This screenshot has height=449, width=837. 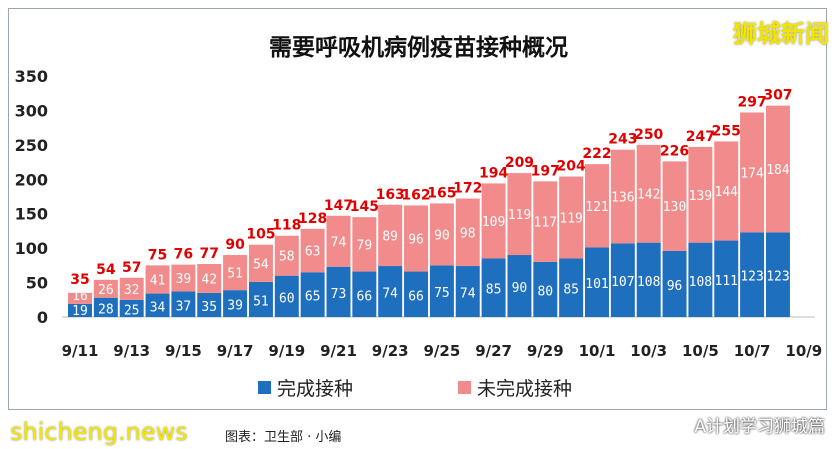 What do you see at coordinates (260, 235) in the screenshot?
I see `data-label-total: 105` at bounding box center [260, 235].